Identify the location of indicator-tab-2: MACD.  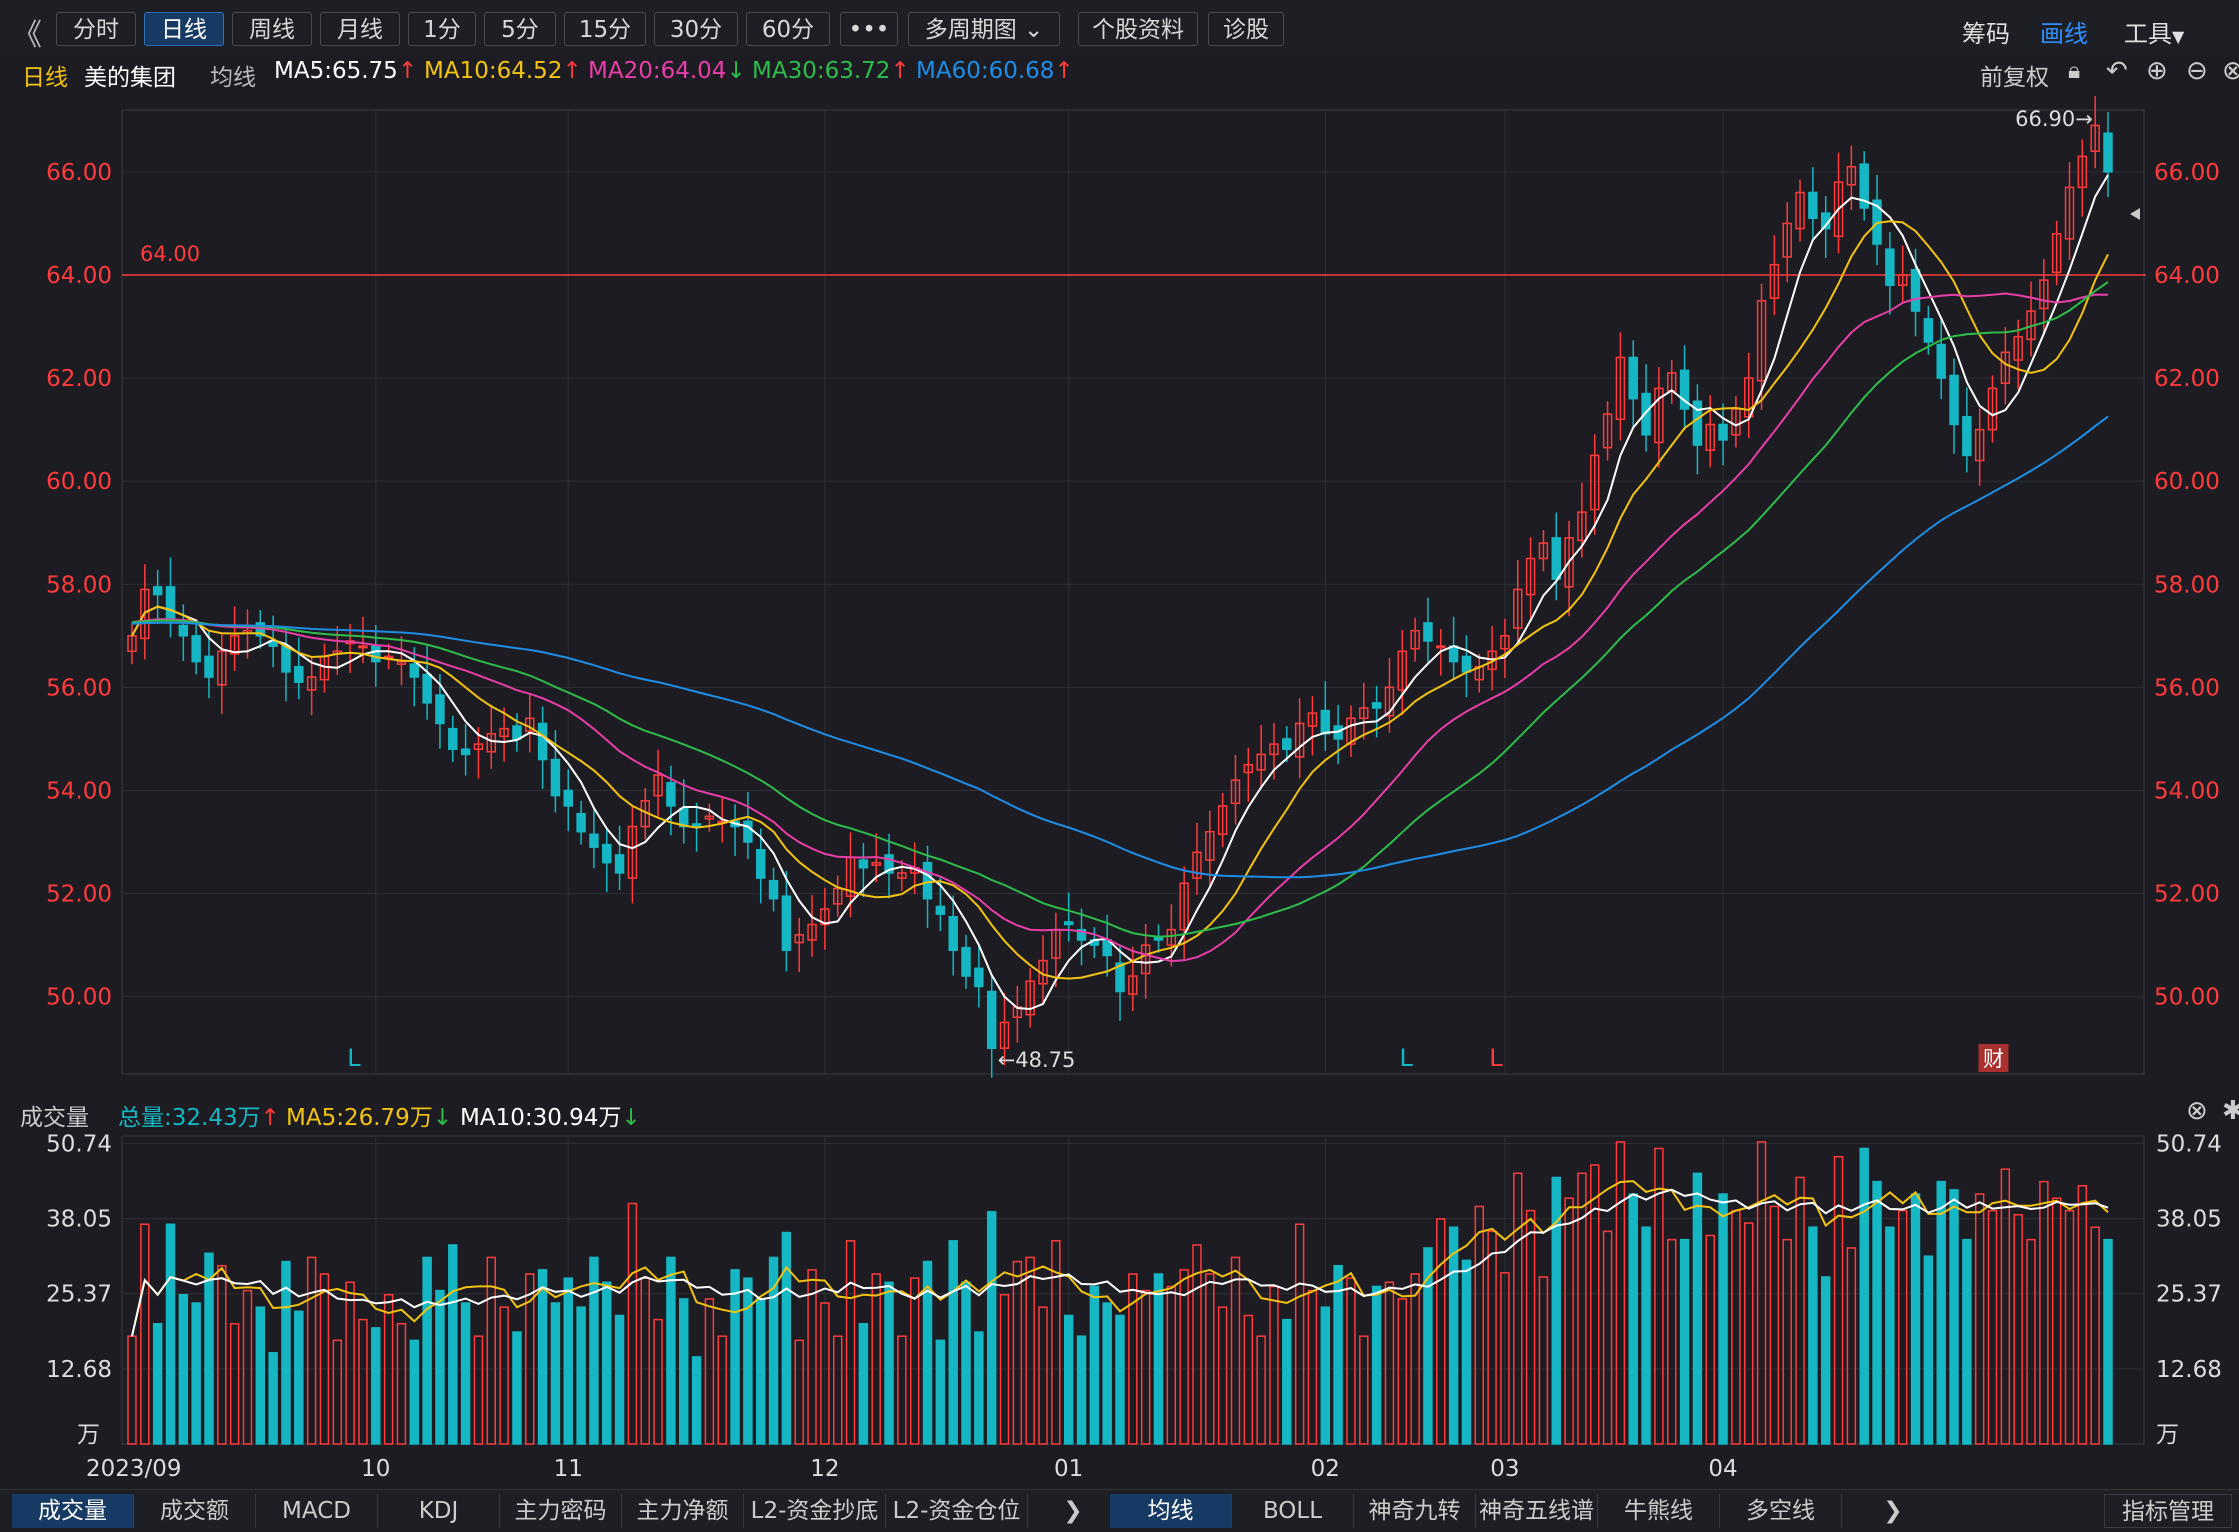
(317, 1511).